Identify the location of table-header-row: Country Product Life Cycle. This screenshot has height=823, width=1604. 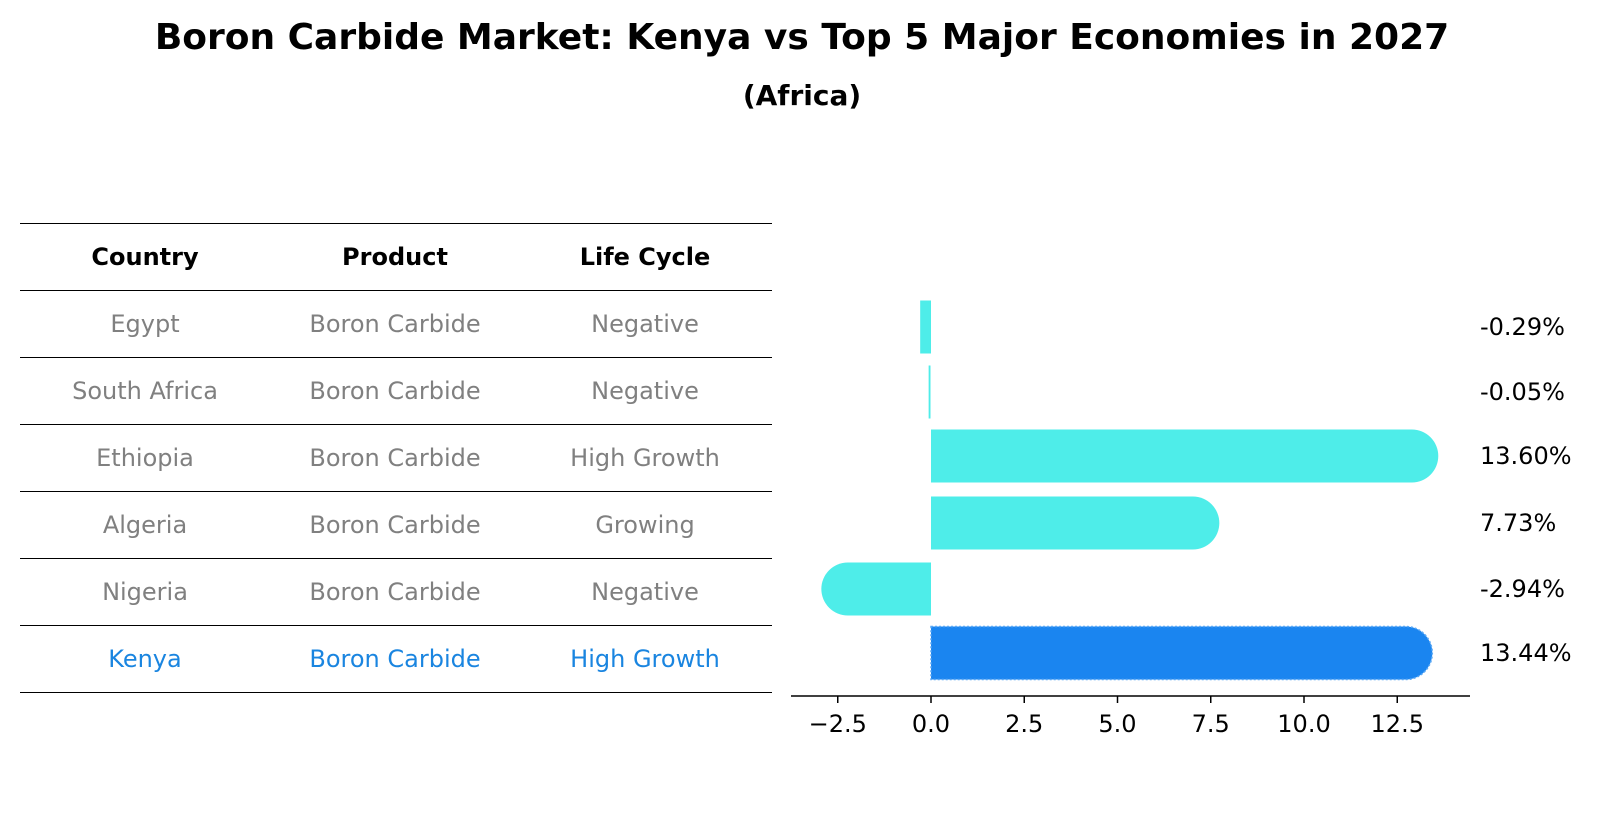
(396, 257).